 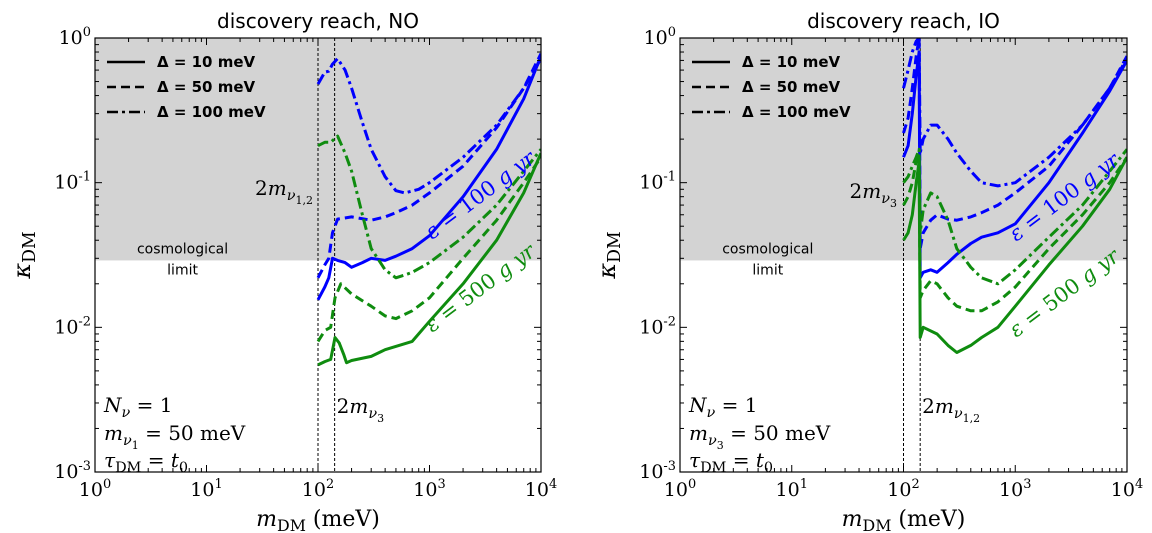 What do you see at coordinates (318, 21) in the screenshot?
I see `chart-title: discovery reach, NO` at bounding box center [318, 21].